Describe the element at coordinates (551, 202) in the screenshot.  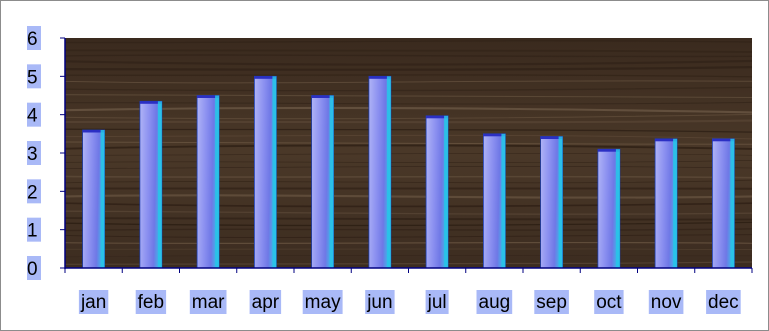
I see `bar-sep` at that location.